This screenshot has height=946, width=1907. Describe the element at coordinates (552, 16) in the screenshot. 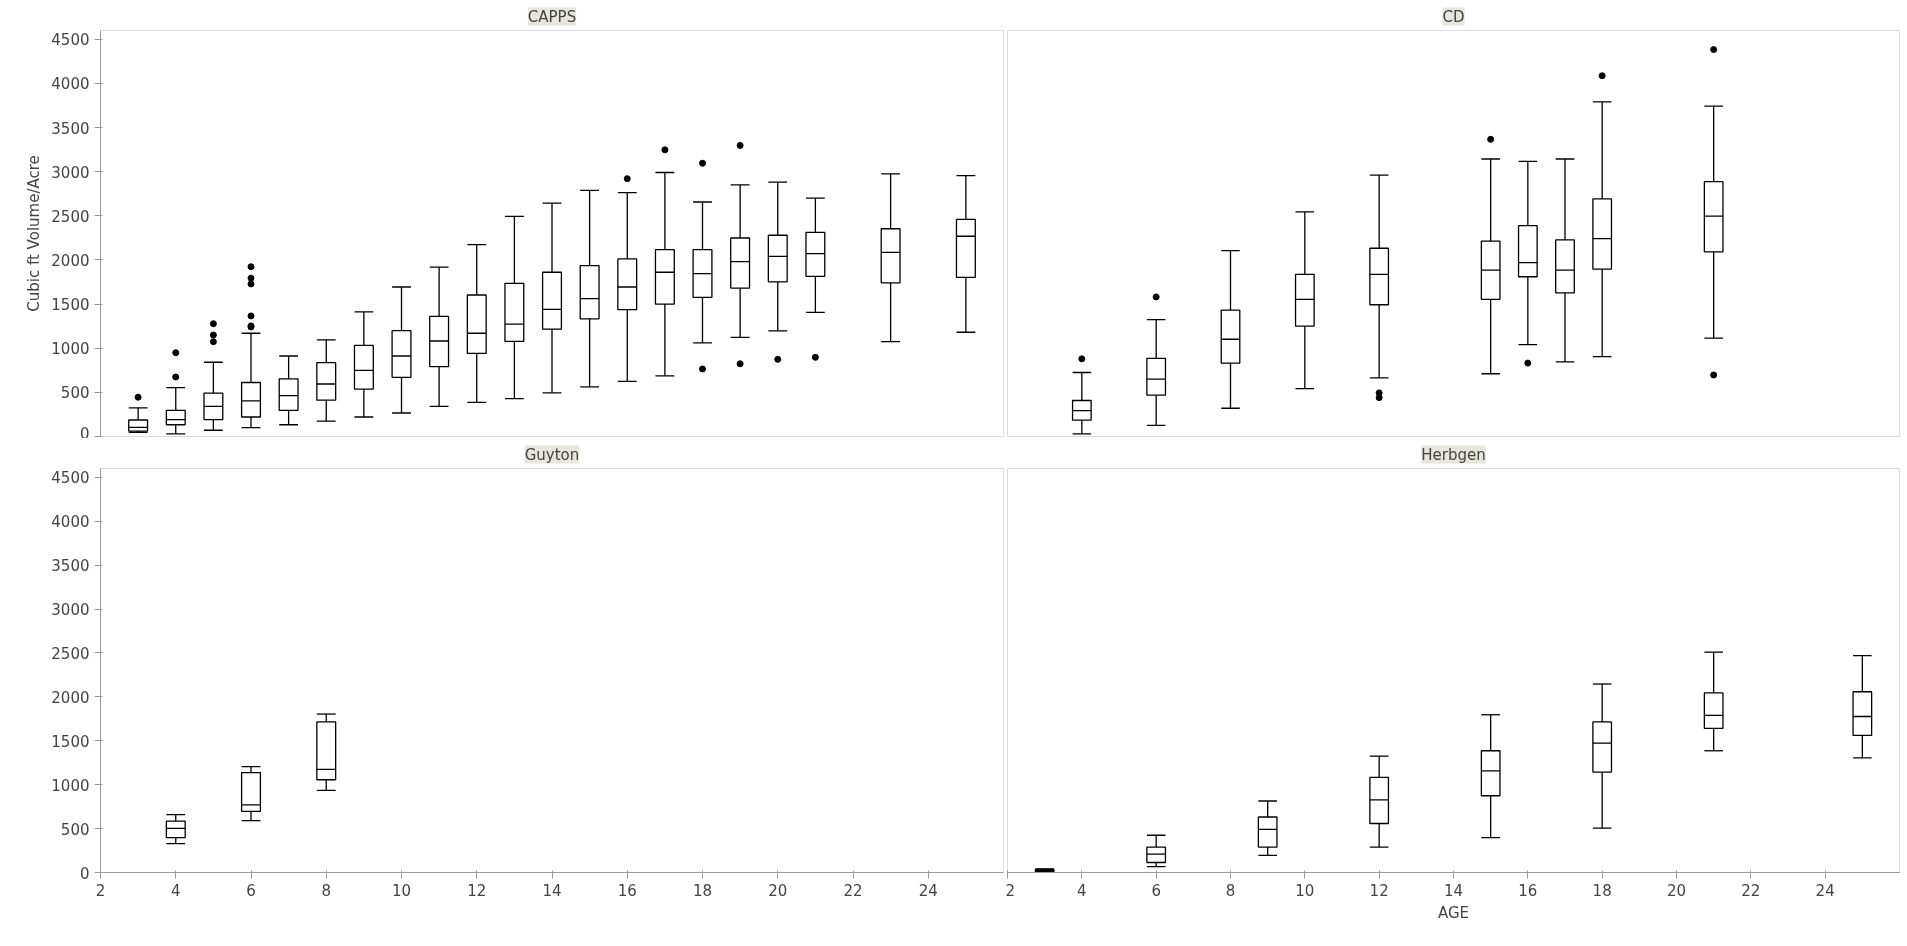

I see `chart-title: CAPPS` at that location.